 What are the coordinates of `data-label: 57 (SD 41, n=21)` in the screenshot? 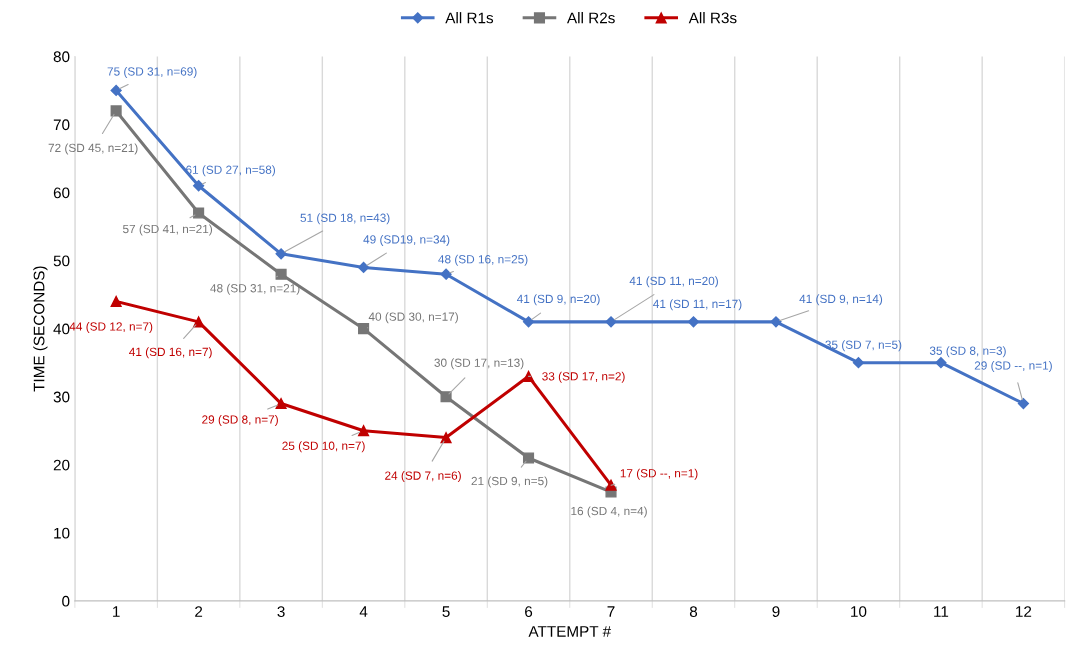 It's located at (167, 230).